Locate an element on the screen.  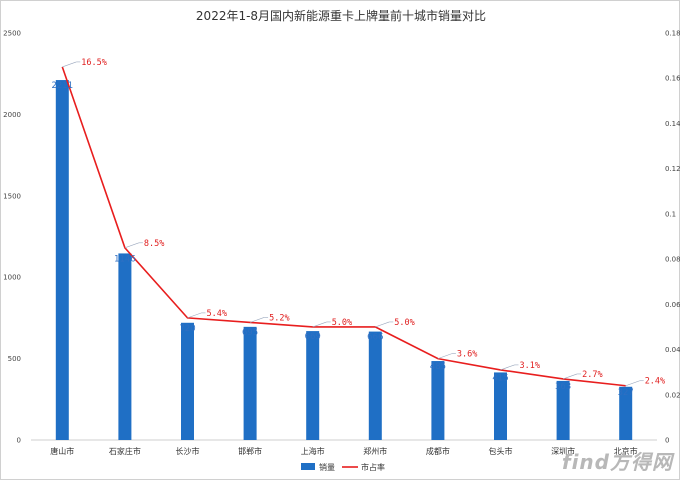
bar-value-label: 695 is located at coordinates (250, 333).